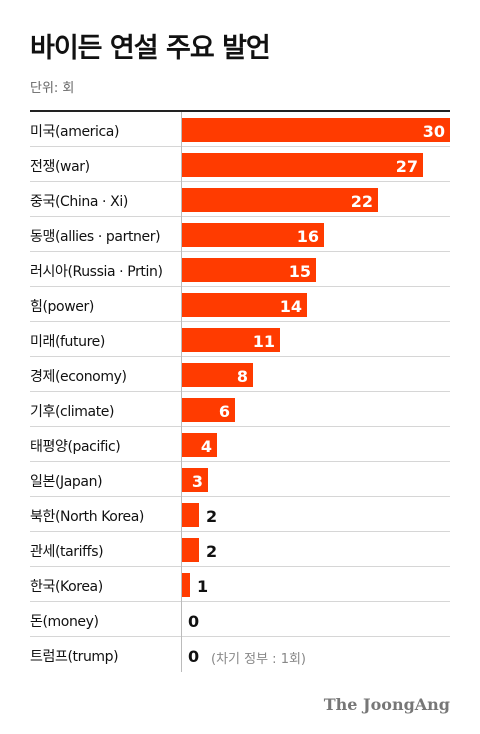  Describe the element at coordinates (66, 482) in the screenshot. I see `category-label: 일본(Japan)` at that location.